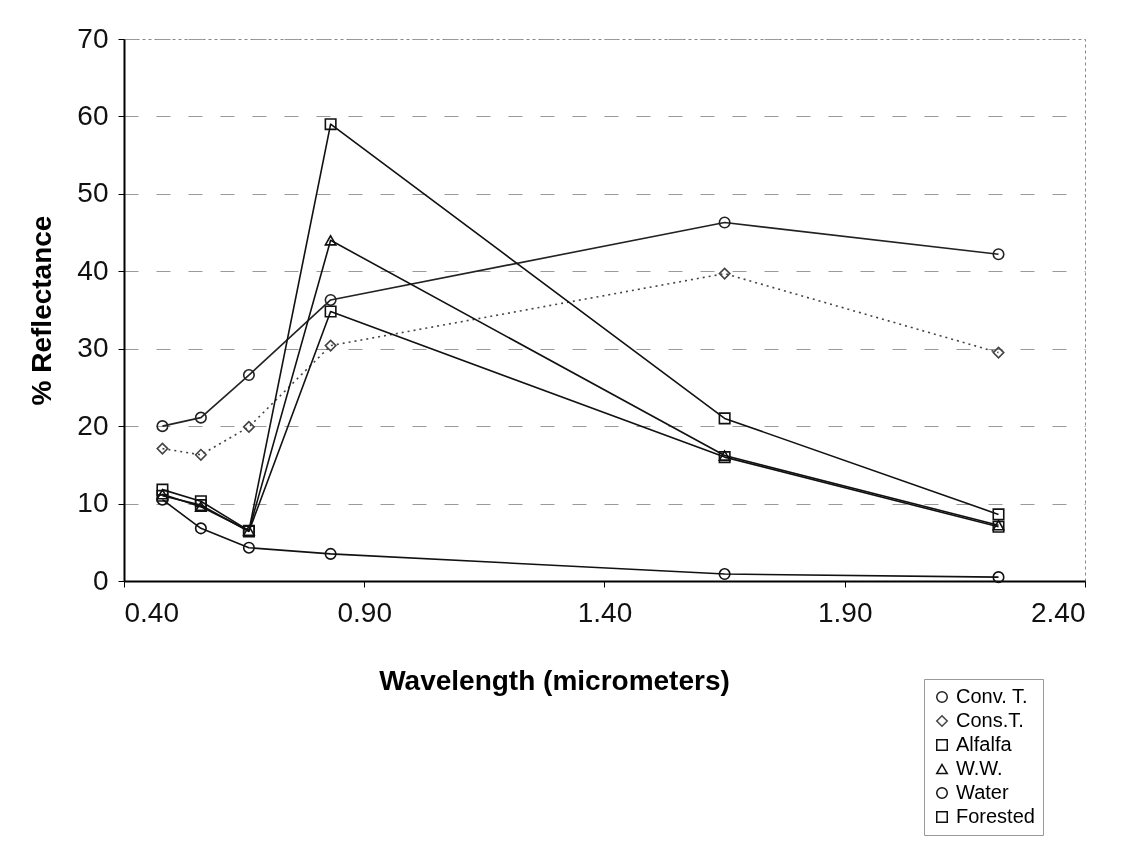 This screenshot has width=1136, height=868. What do you see at coordinates (93, 115) in the screenshot?
I see `y-tick-label: 60` at bounding box center [93, 115].